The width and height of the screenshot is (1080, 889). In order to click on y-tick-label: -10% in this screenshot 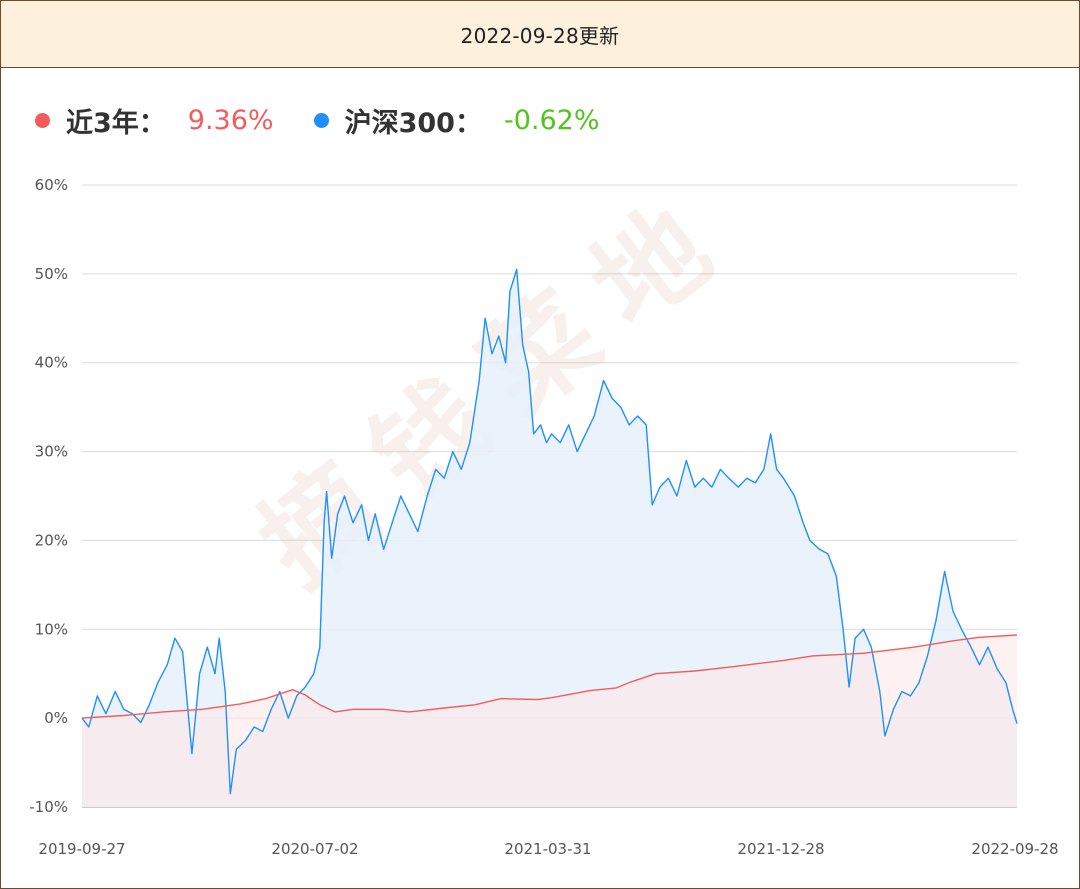, I will do `click(48, 807)`.